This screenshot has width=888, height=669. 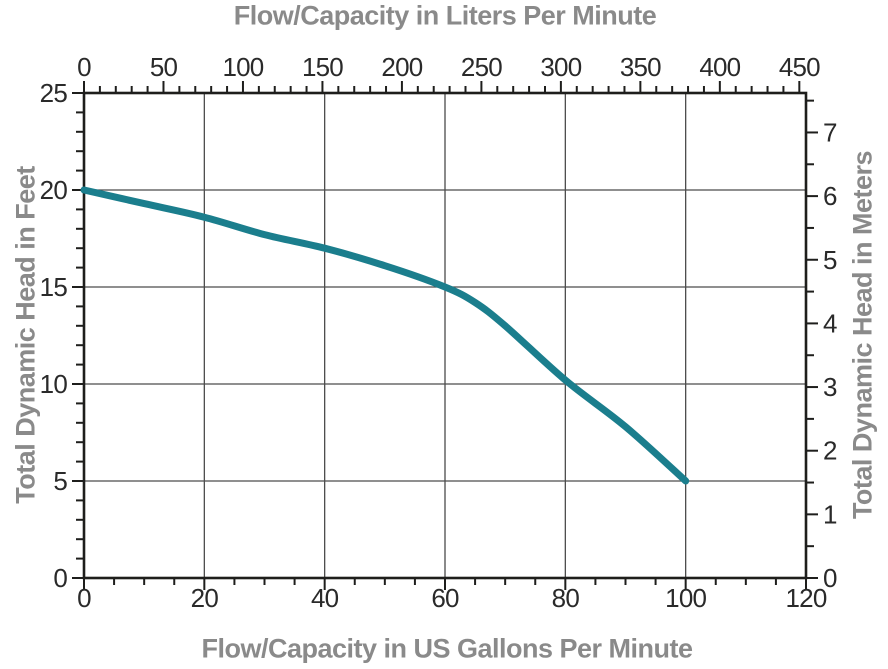 I want to click on bottom-tick-label: 40, so click(x=325, y=598).